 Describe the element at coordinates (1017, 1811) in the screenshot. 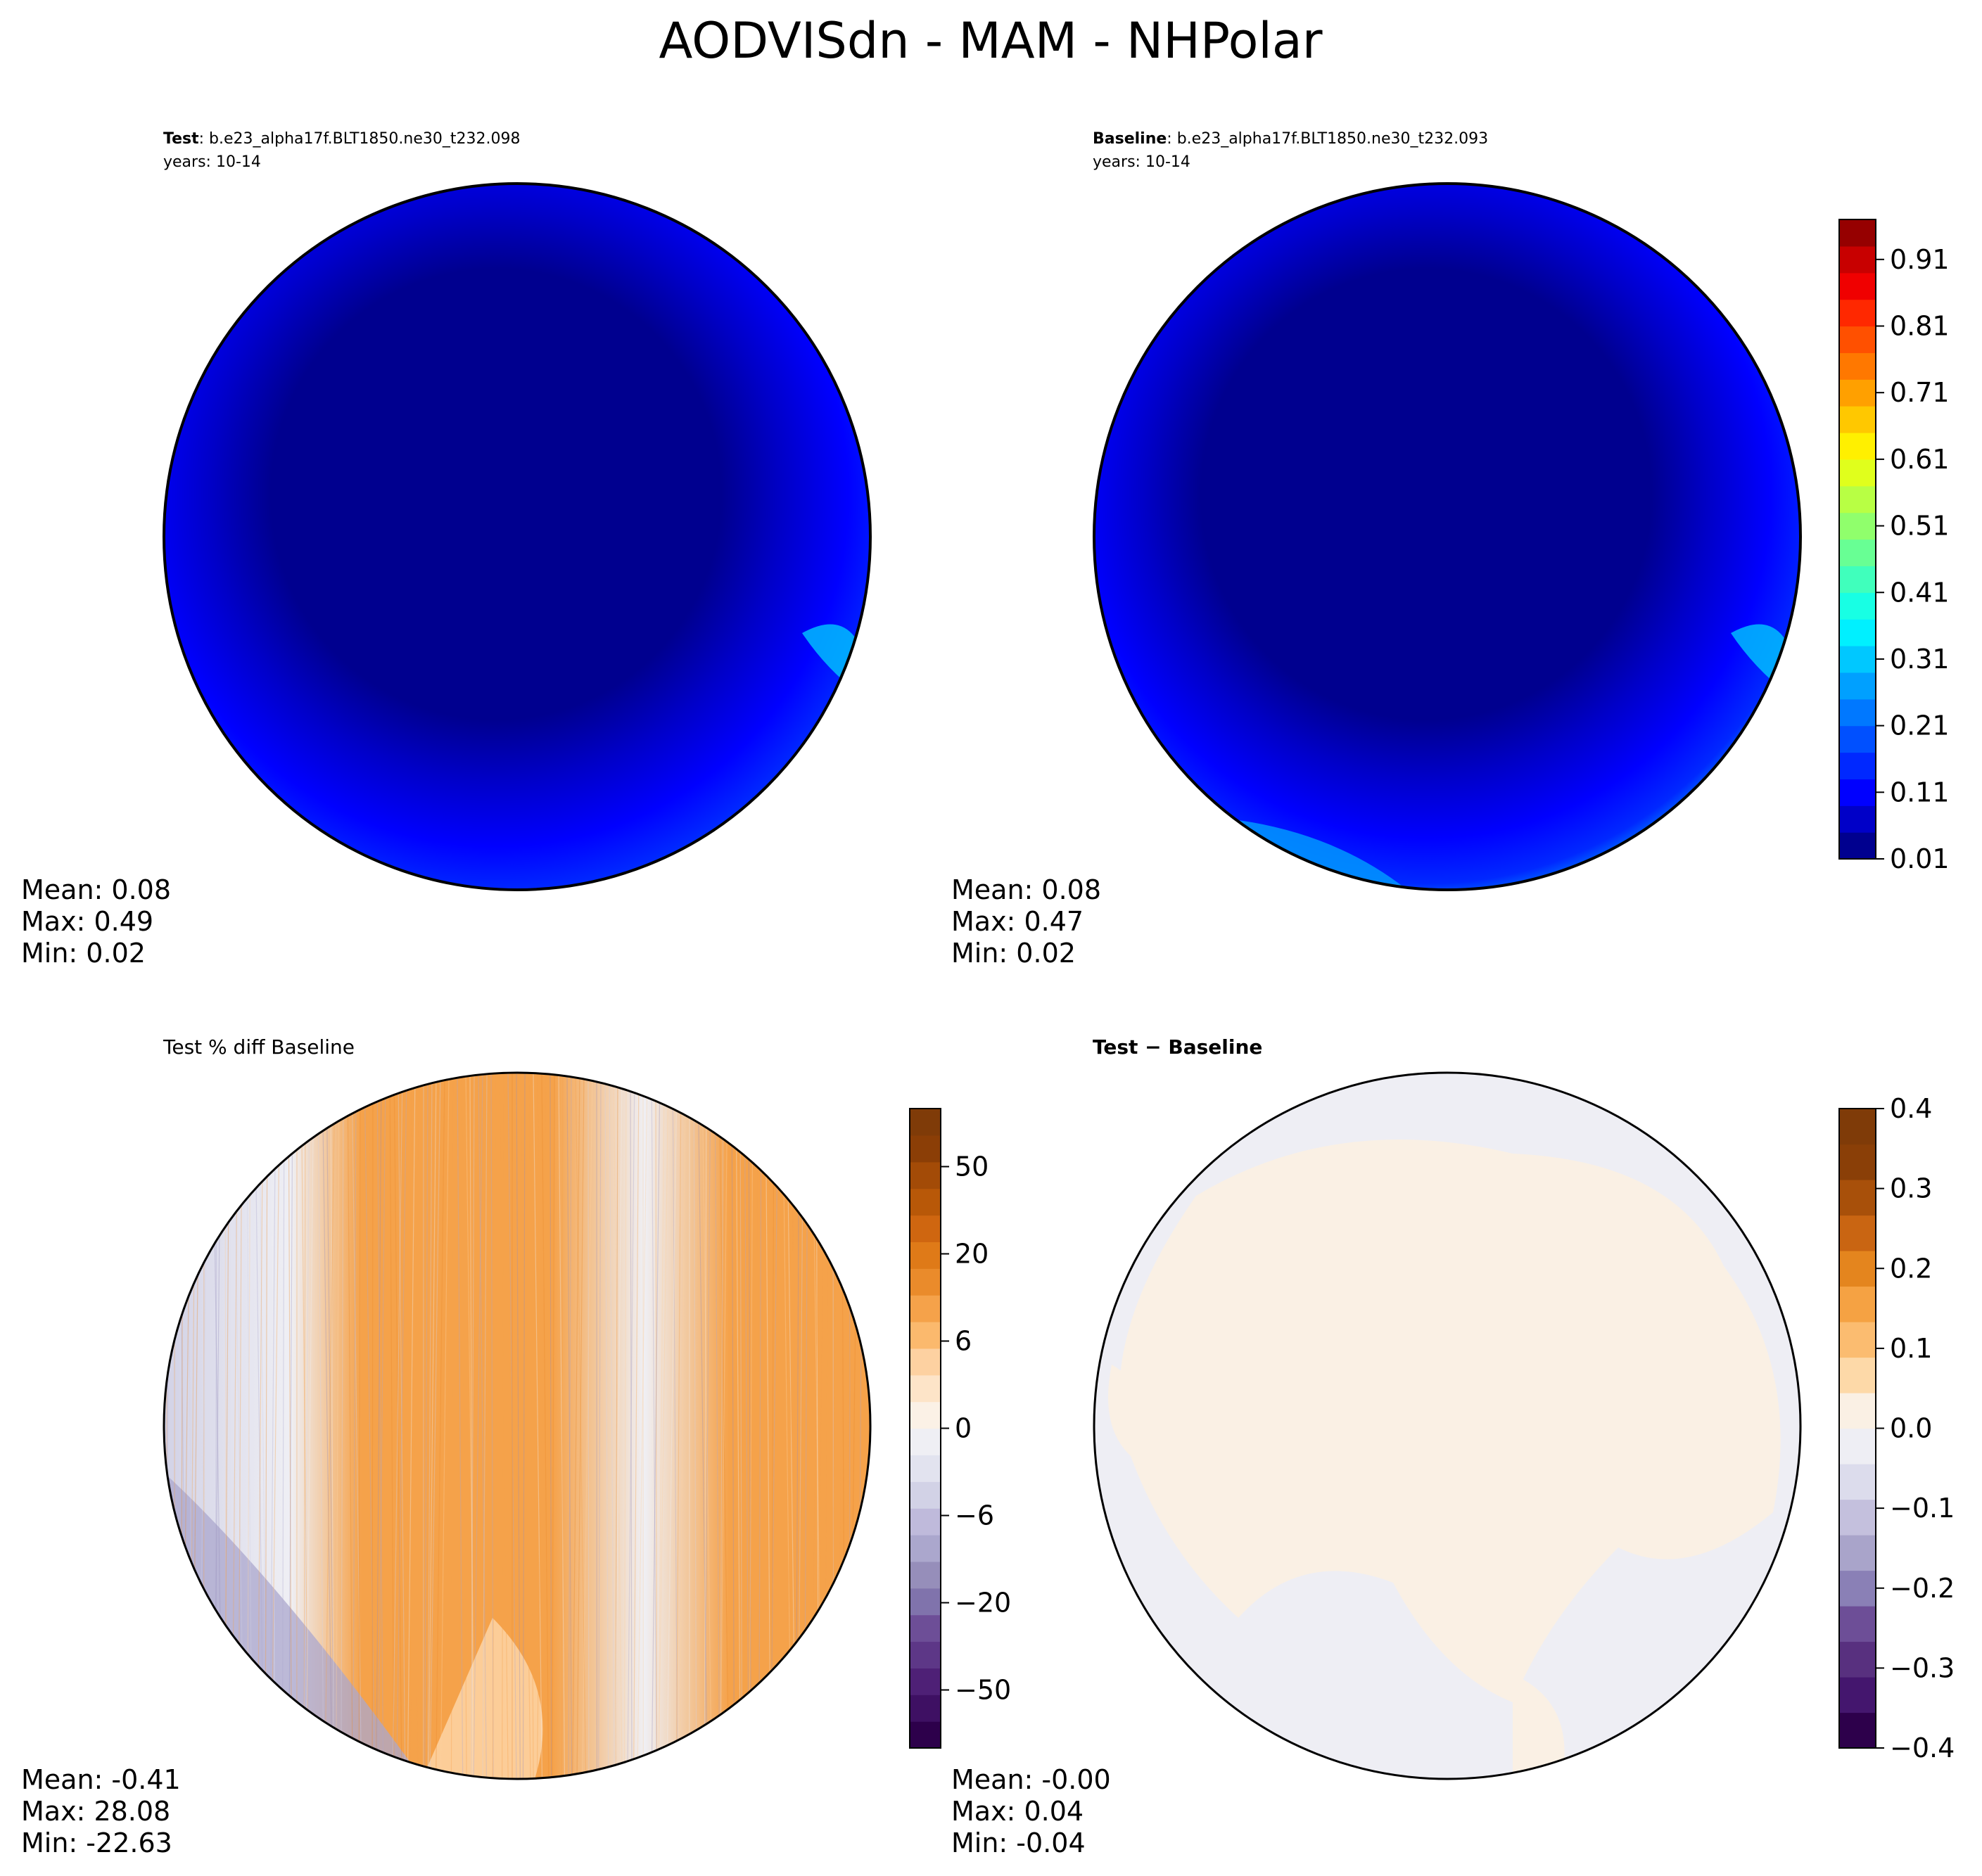

I see `panel-diff-max: Max: 0.04` at that location.